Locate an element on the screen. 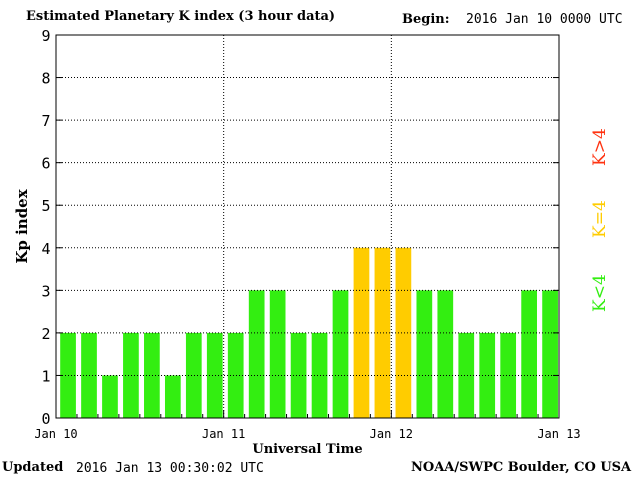 The height and width of the screenshot is (480, 640). updated-value: 2016 Jan 13 00:30:02 UTC is located at coordinates (170, 468).